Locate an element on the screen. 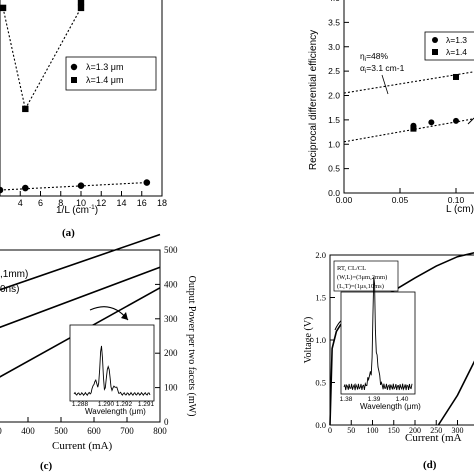 This screenshot has width=474, height=474. panel-c-legend-2: 0ns) is located at coordinates (9, 289).